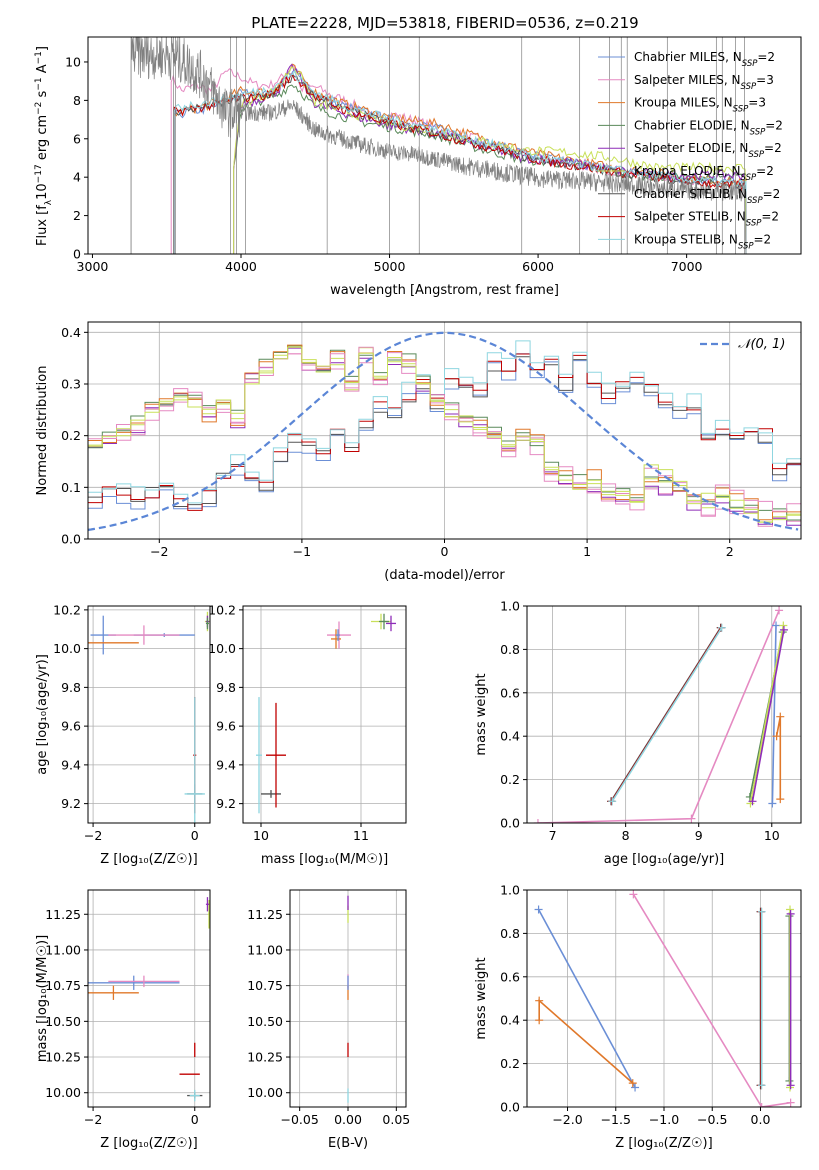 Image resolution: width=819 pixels, height=1170 pixels. What do you see at coordinates (730, 551) in the screenshot?
I see `x-tick-label: 2` at bounding box center [730, 551].